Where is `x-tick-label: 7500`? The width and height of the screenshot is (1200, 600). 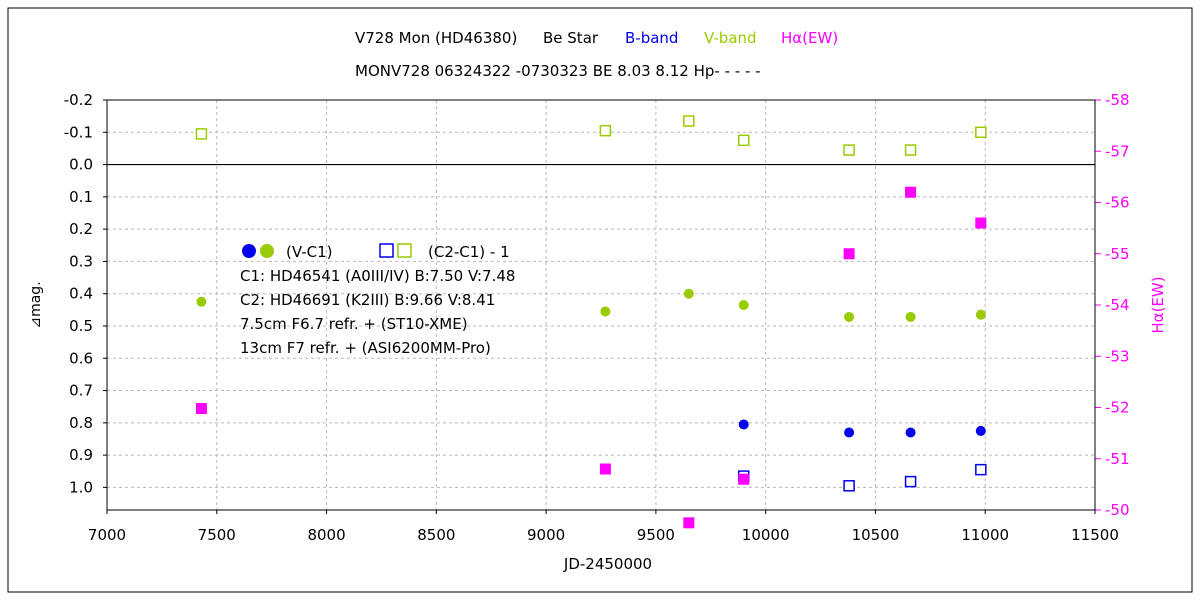 x-tick-label: 7500 is located at coordinates (217, 535).